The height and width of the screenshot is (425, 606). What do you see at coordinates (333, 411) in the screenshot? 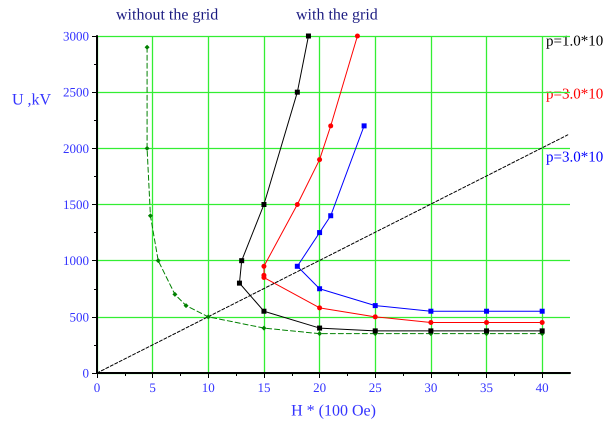
I see `x-axis-title: H * (100 Oe)` at bounding box center [333, 411].